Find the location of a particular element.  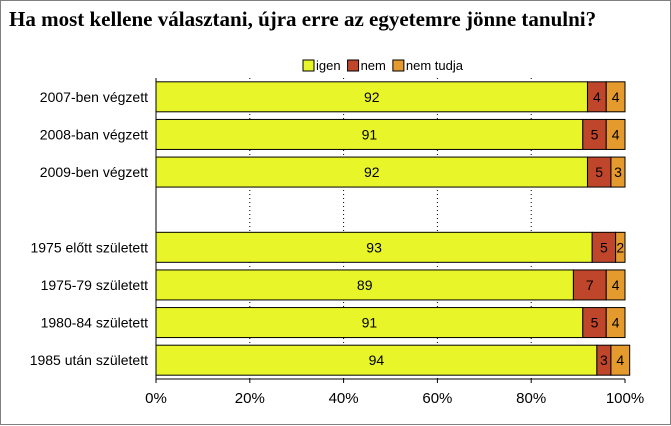

x-tick-label: 20% is located at coordinates (250, 398).